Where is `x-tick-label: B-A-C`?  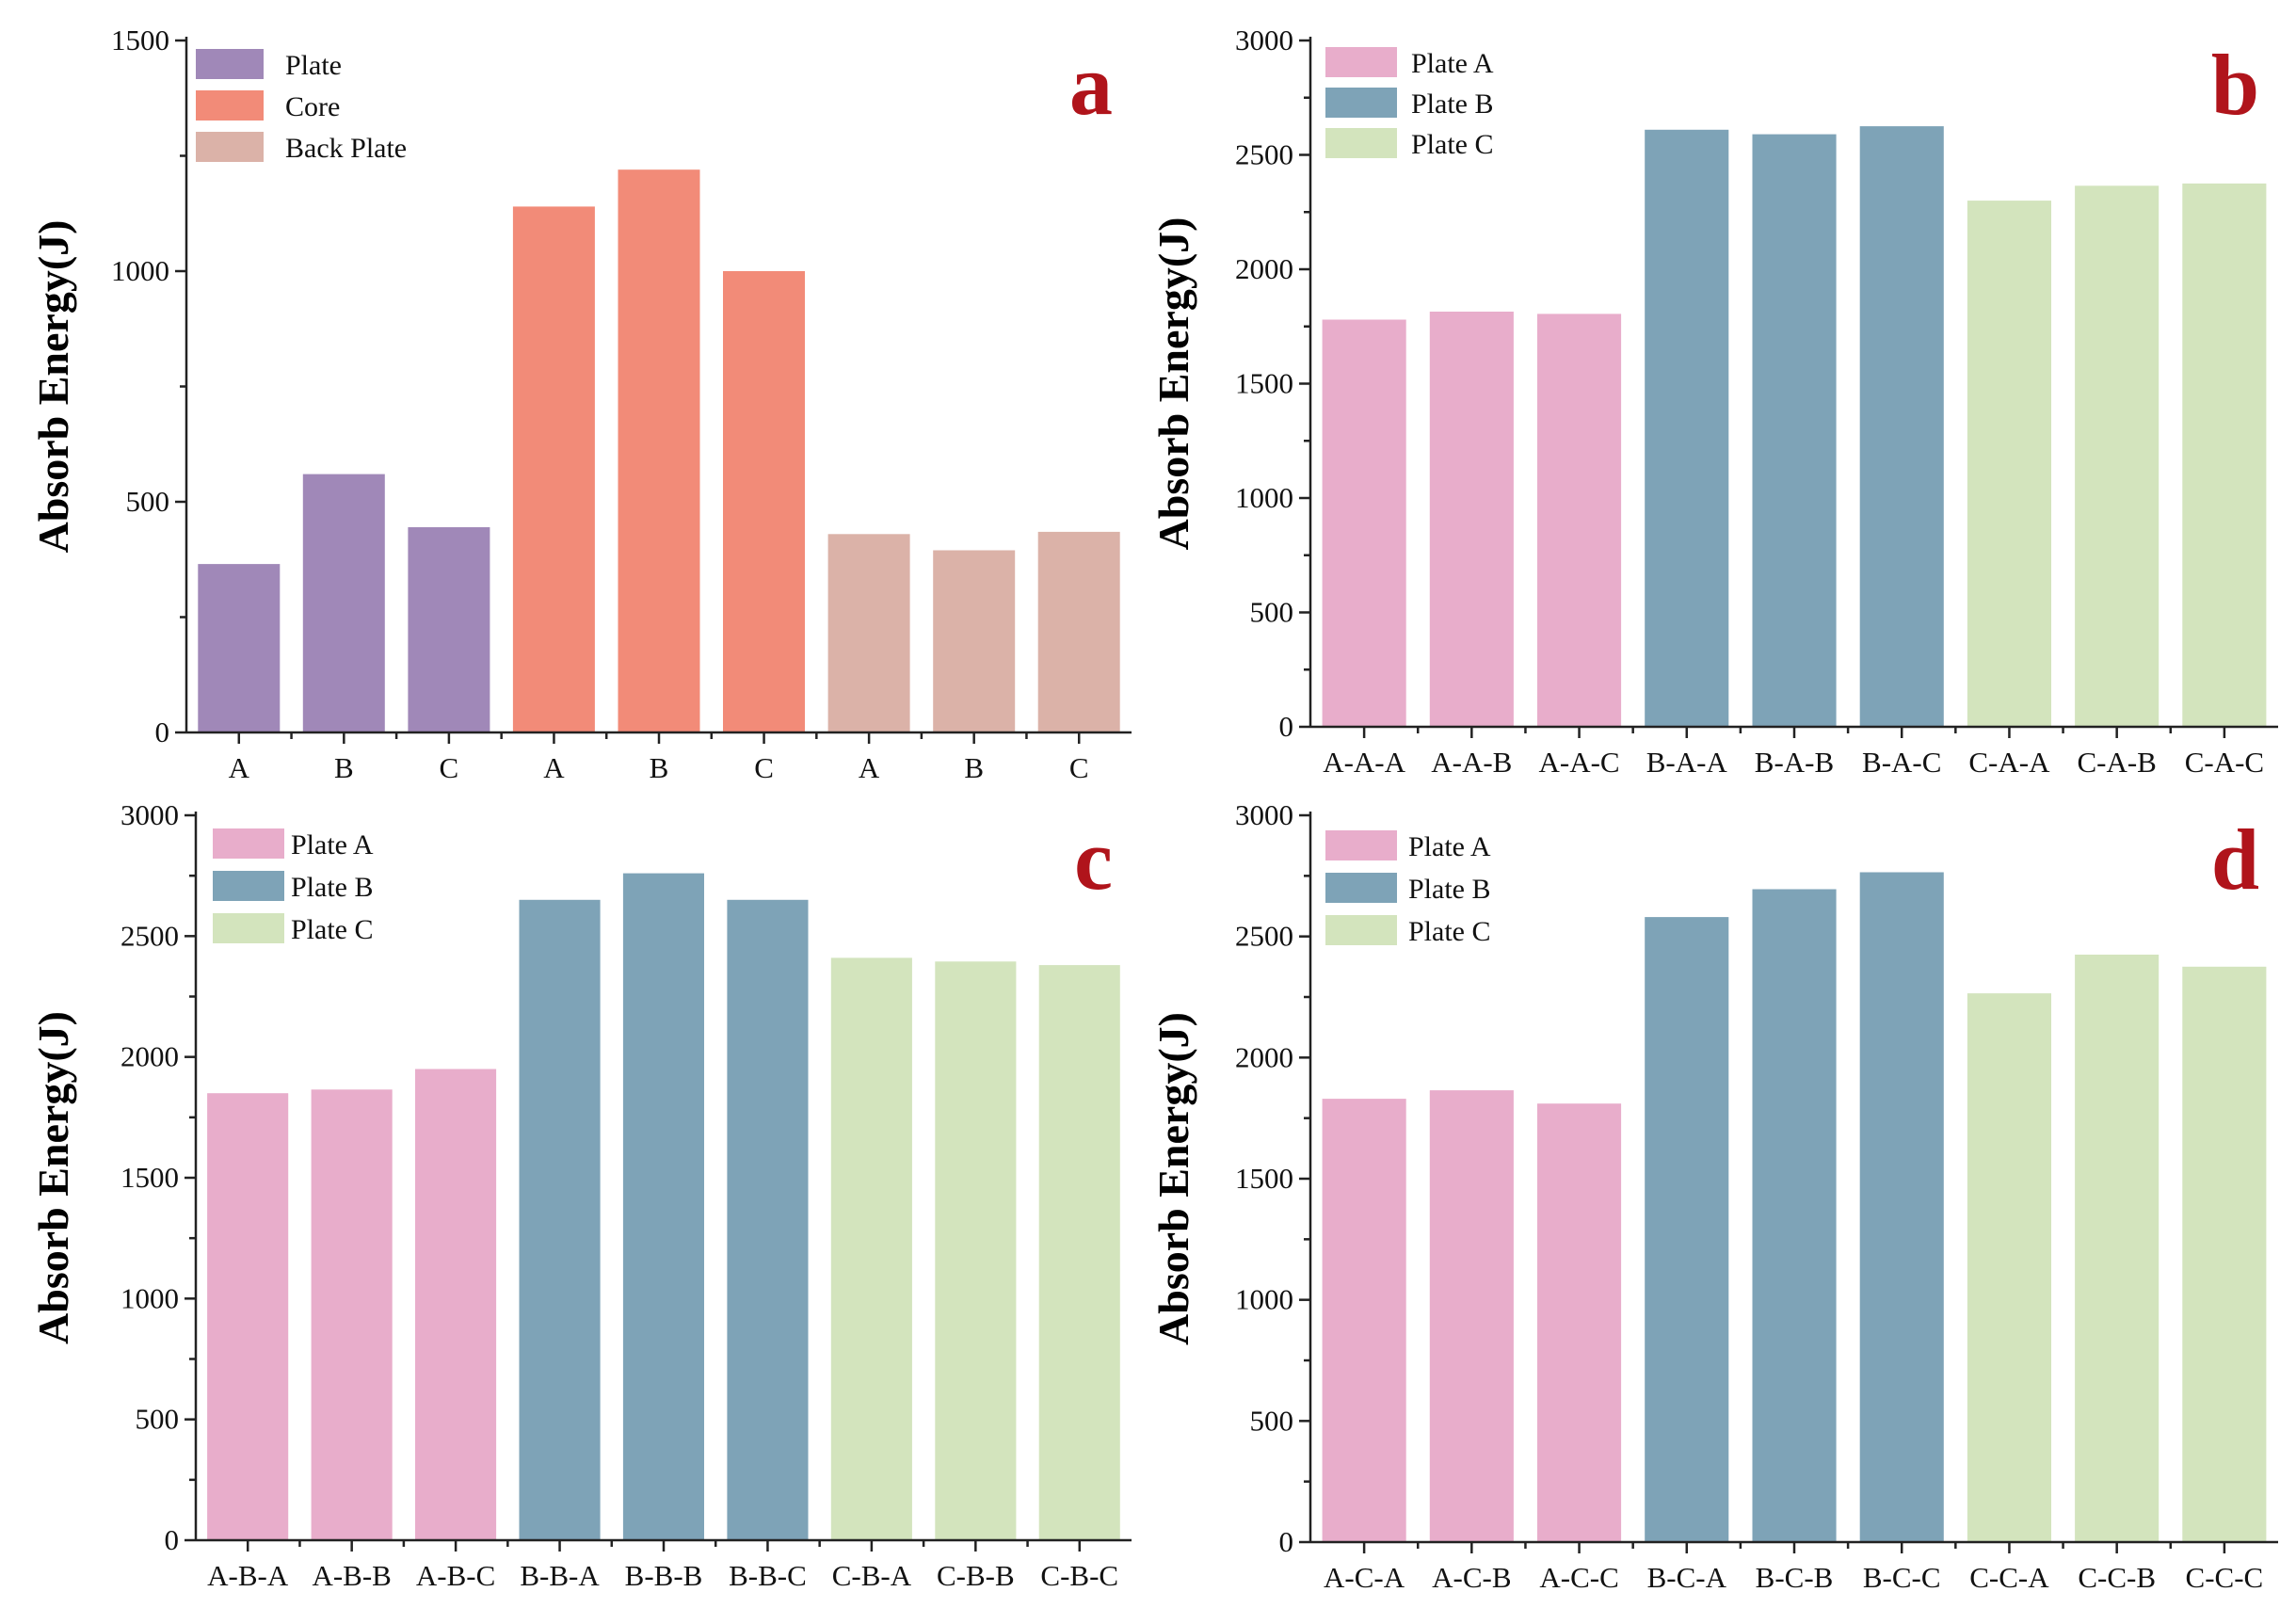
x-tick-label: B-A-C is located at coordinates (1902, 763).